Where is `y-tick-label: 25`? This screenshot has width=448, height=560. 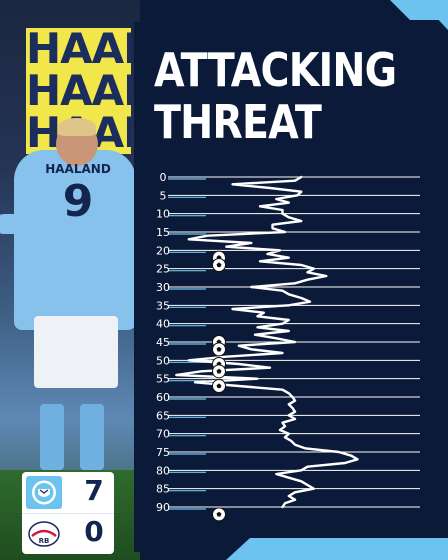
y-tick-label: 25 is located at coordinates (163, 269).